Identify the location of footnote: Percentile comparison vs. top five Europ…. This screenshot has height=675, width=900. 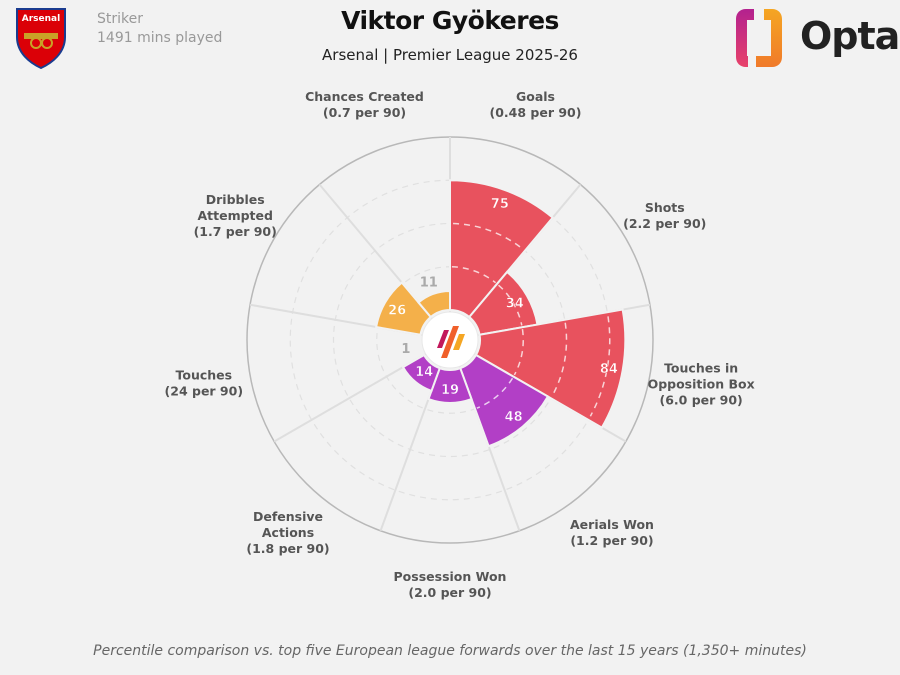
(450, 651).